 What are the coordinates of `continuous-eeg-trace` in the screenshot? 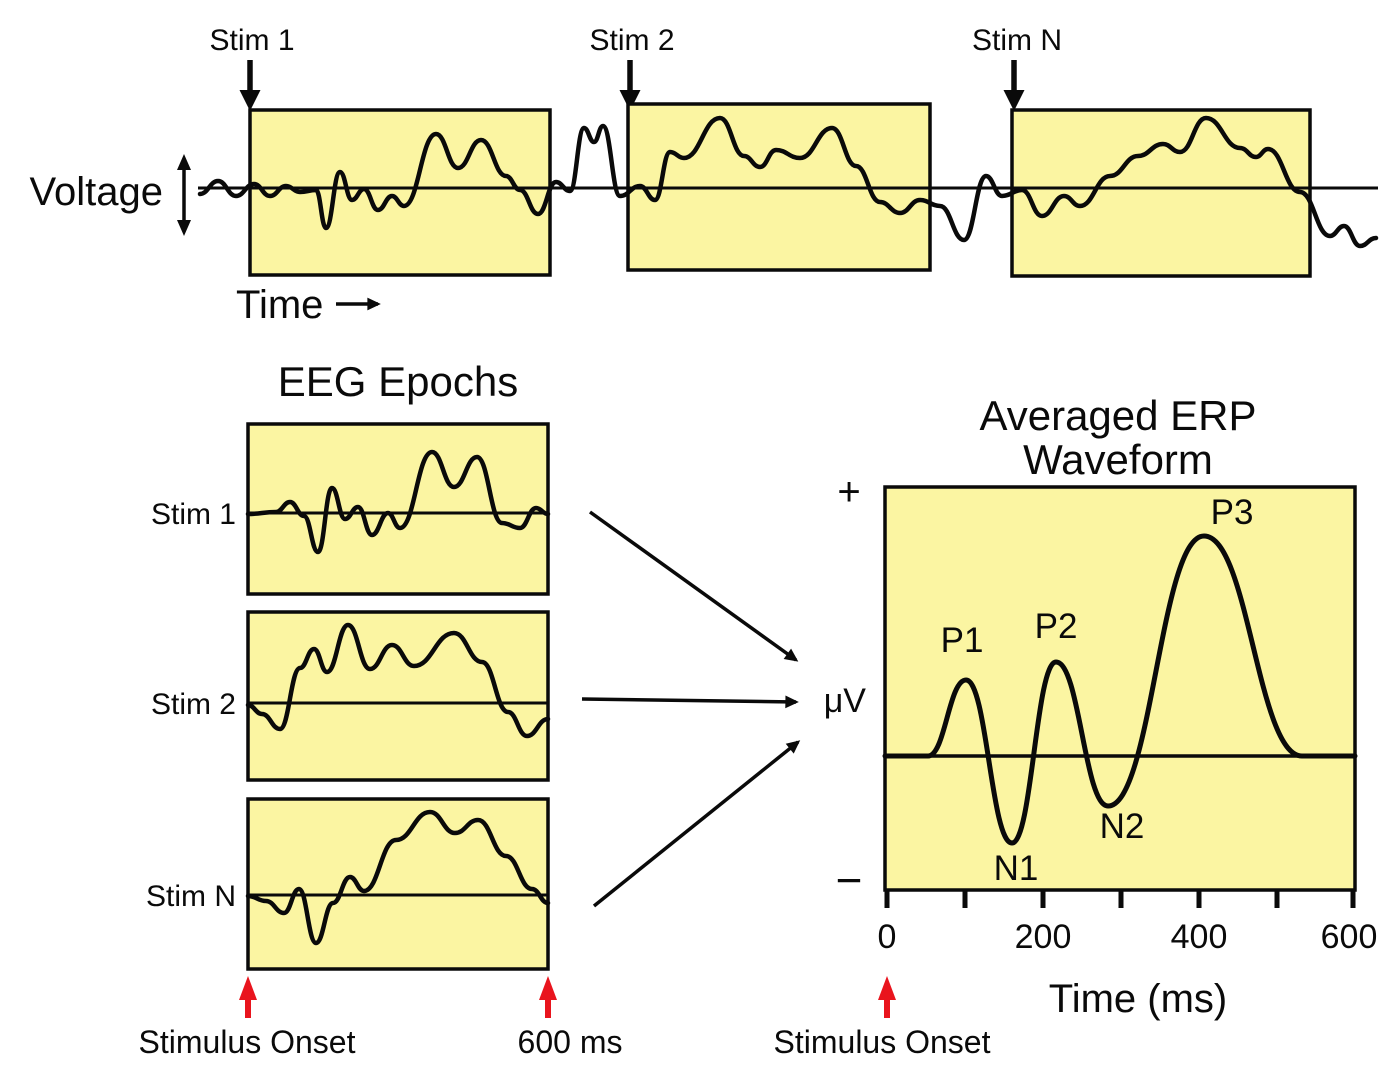 It's located at (788, 182).